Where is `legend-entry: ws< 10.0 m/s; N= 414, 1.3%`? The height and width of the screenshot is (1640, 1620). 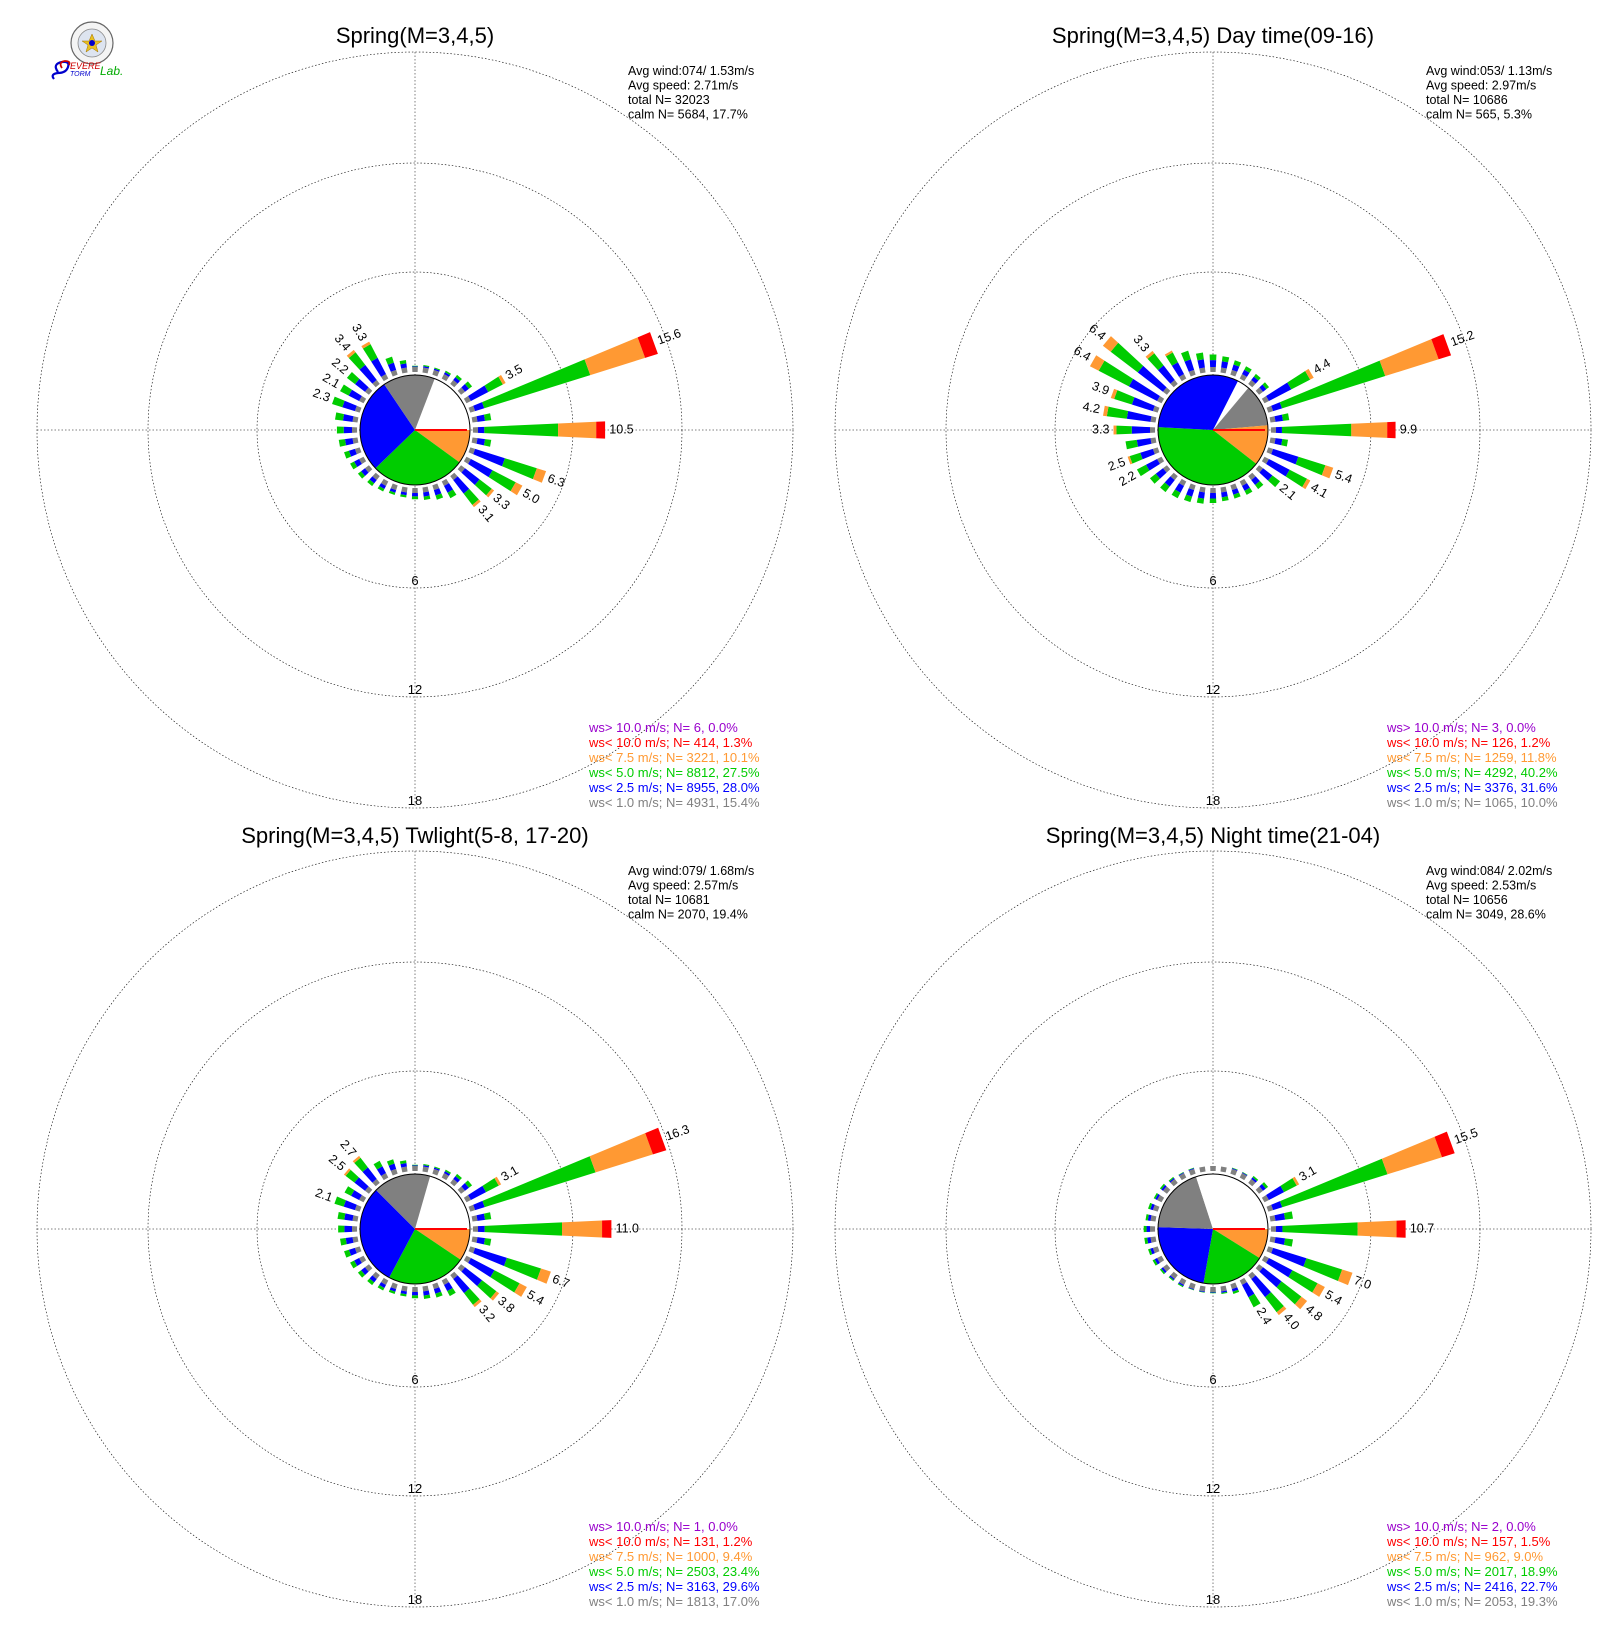
legend-entry: ws< 10.0 m/s; N= 414, 1.3% is located at coordinates (670, 742).